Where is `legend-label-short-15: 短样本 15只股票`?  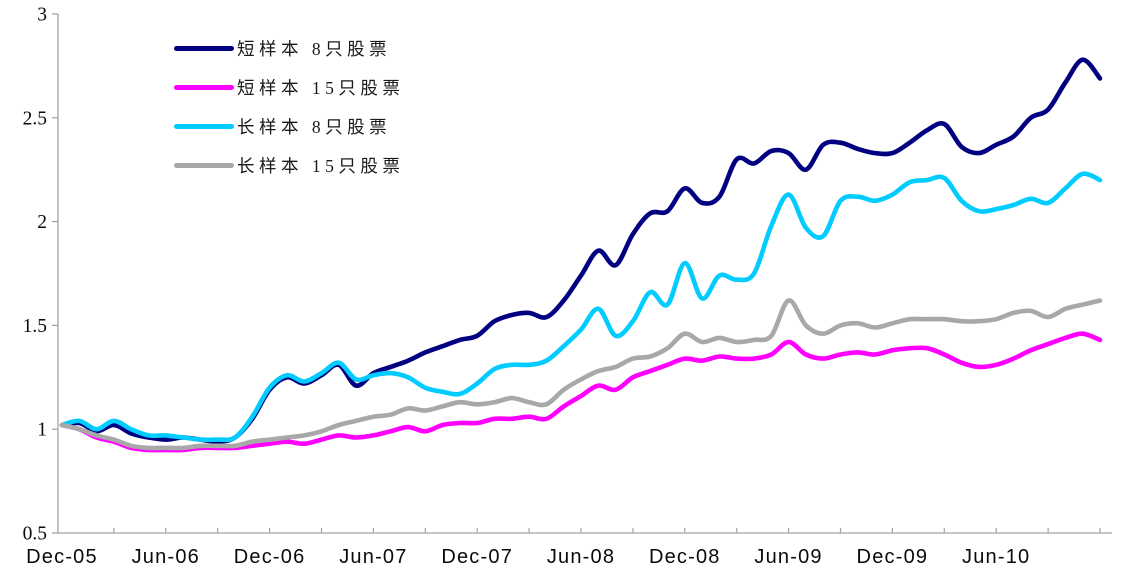
legend-label-short-15: 短样本 15只股票 is located at coordinates (321, 88).